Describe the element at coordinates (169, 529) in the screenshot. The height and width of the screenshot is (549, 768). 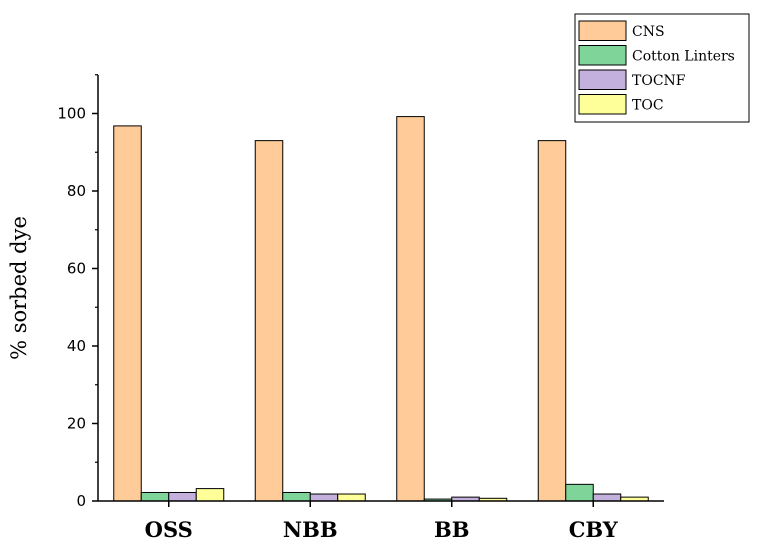
I see `x-tick-label: OSS` at that location.